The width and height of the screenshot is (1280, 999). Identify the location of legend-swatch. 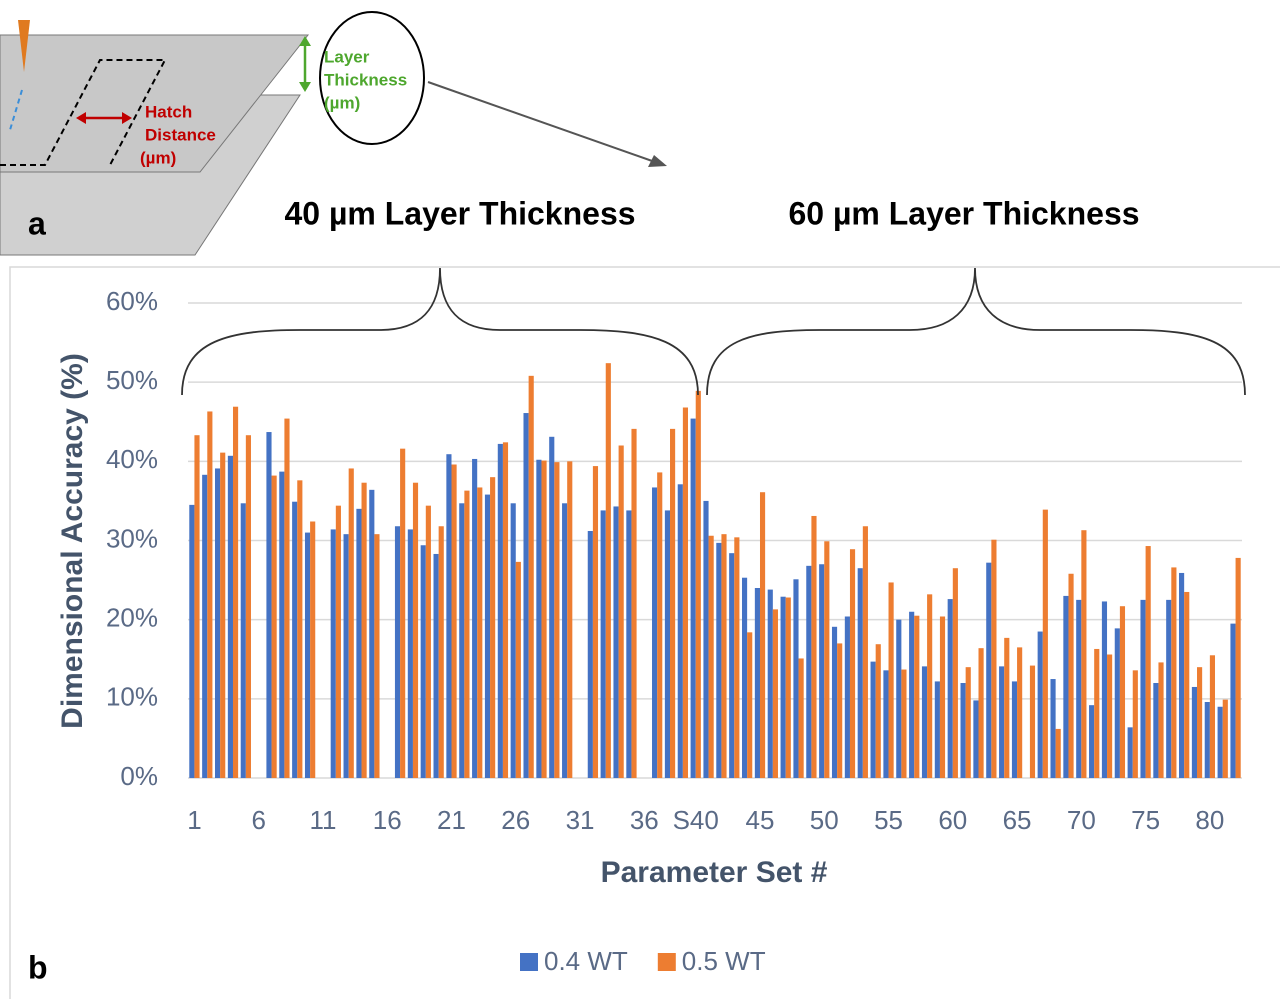
(666, 962).